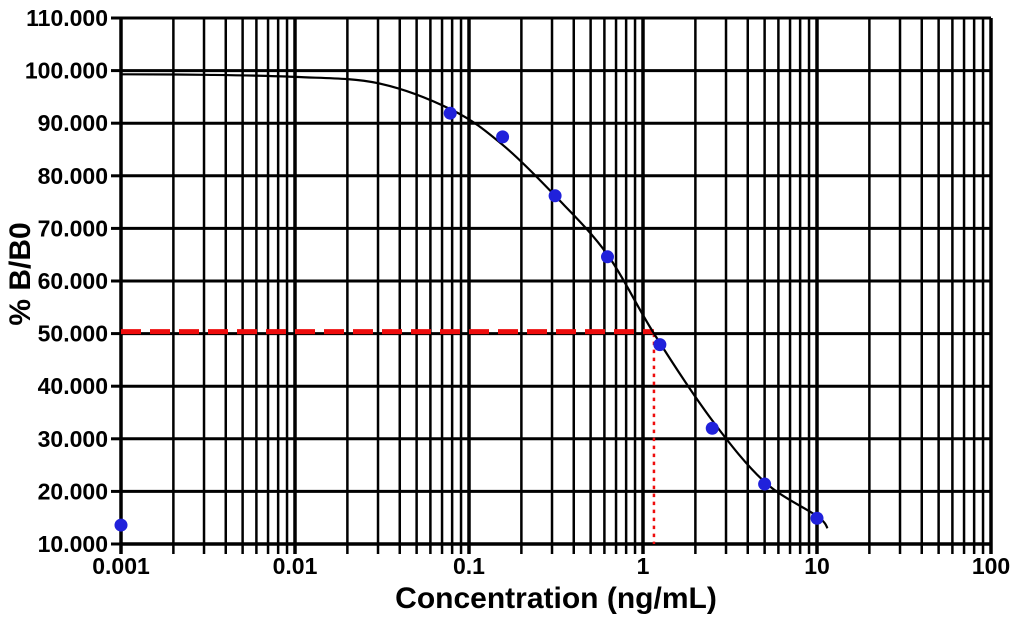  What do you see at coordinates (643, 566) in the screenshot?
I see `x-tick-label: 1` at bounding box center [643, 566].